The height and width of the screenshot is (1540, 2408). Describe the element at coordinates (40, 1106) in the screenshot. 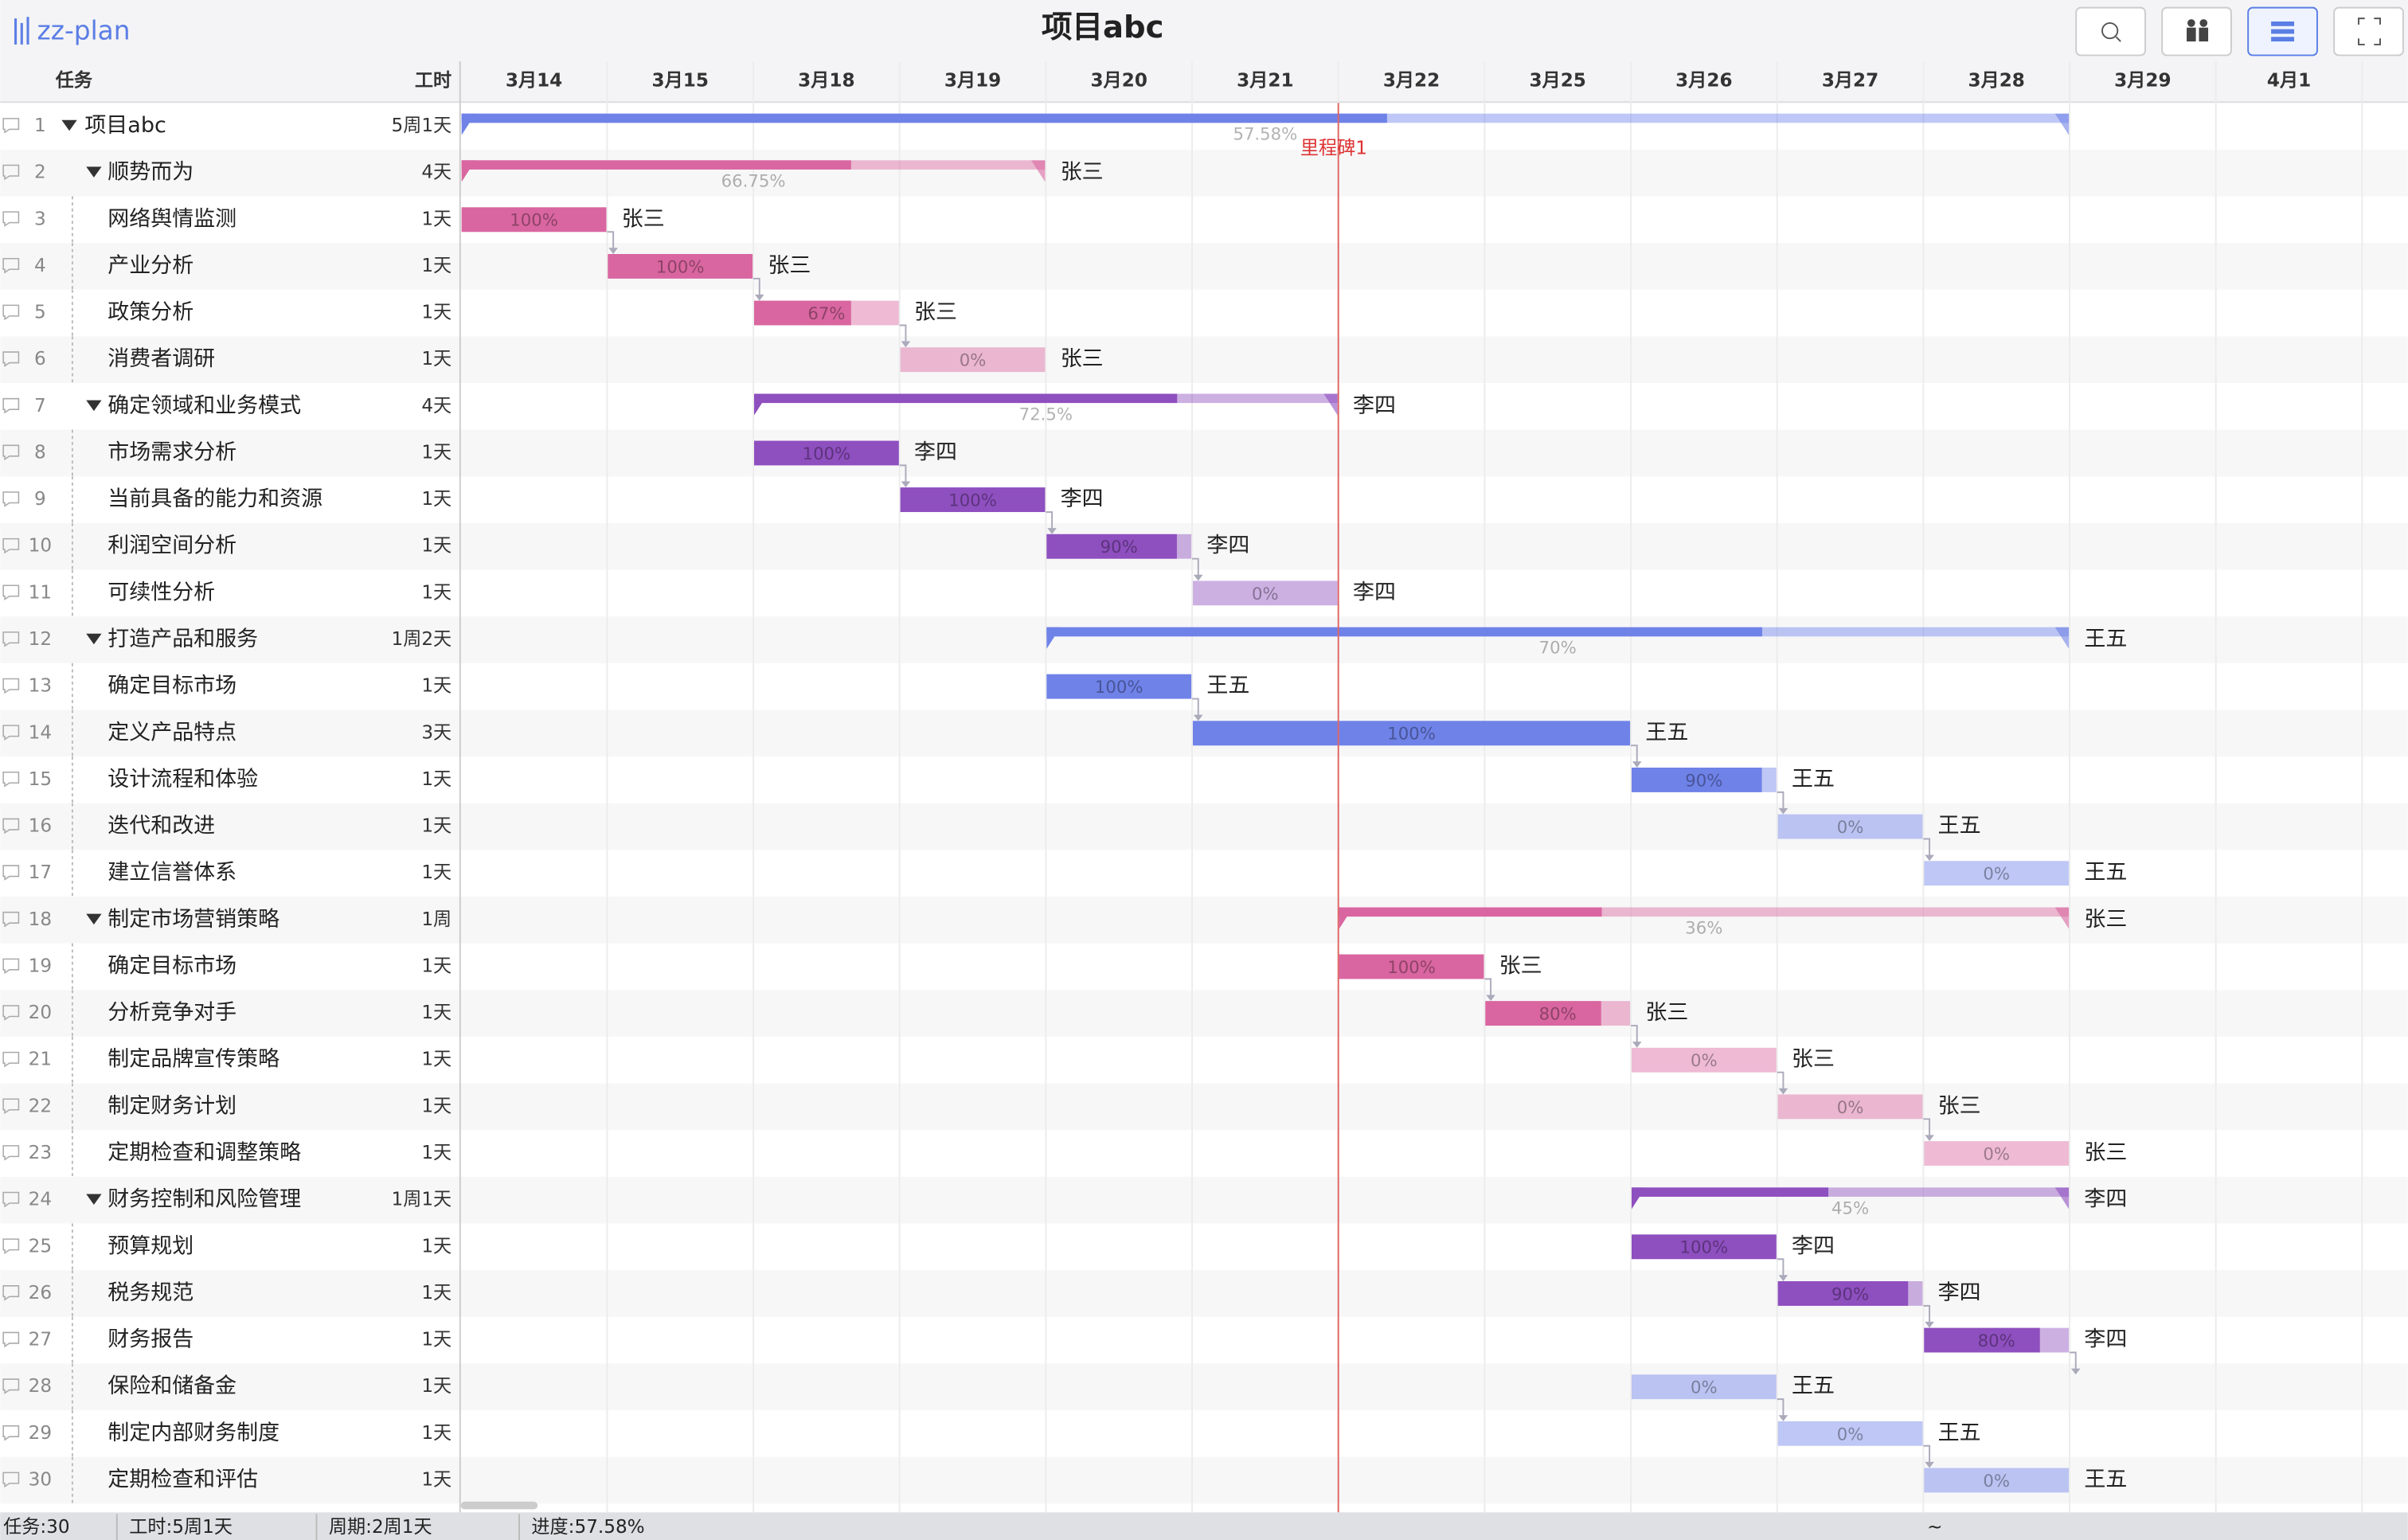

I see `row-number: 22` at that location.